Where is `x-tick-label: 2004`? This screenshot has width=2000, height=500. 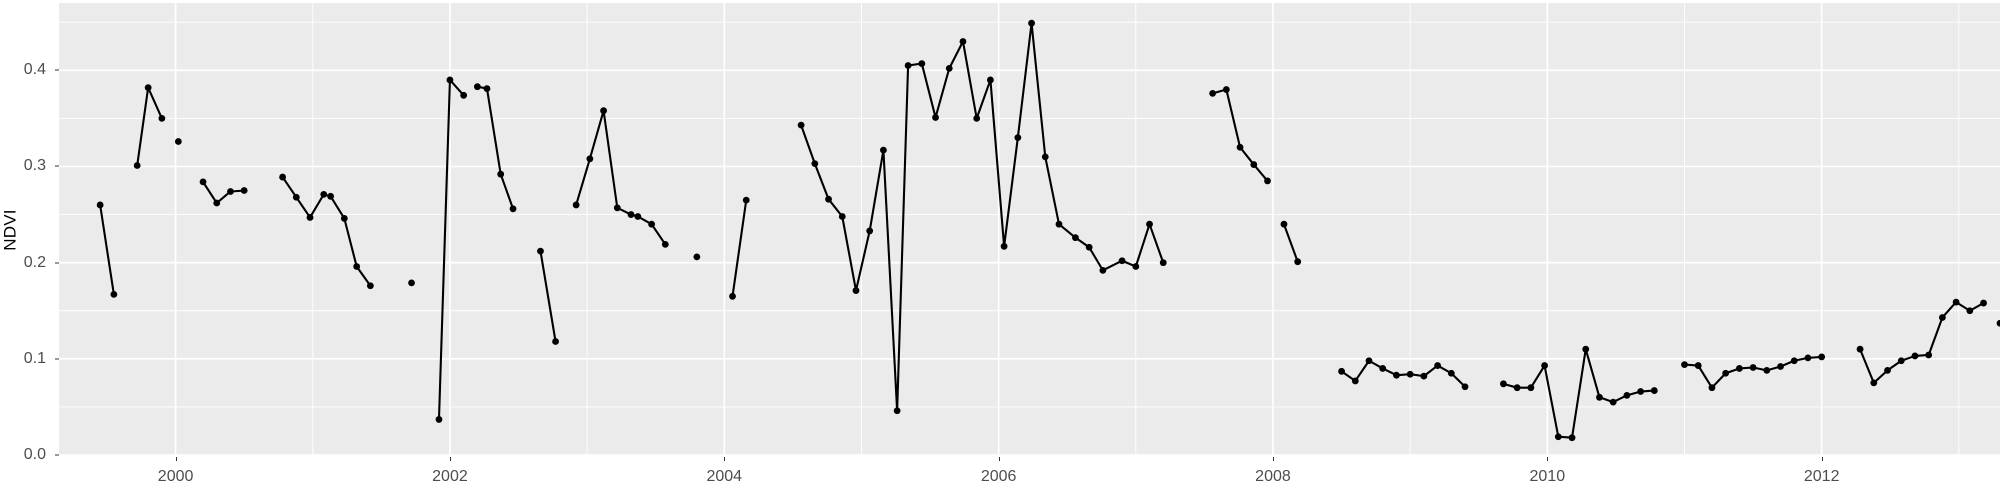
x-tick-label: 2004 is located at coordinates (724, 476).